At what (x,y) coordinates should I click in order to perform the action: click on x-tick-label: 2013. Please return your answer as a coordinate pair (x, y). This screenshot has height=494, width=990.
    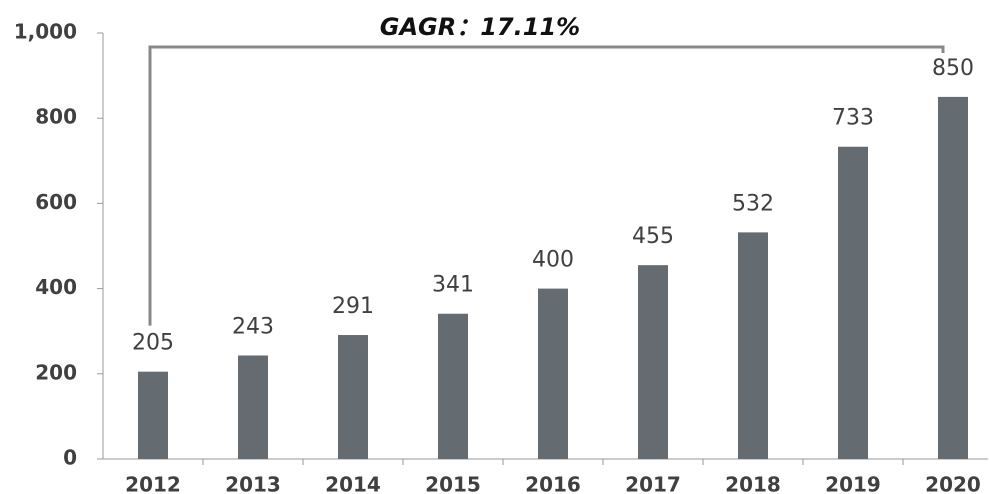
    Looking at the image, I should click on (253, 483).